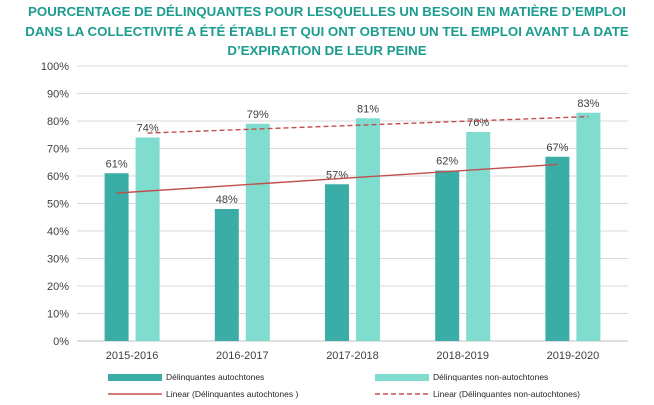 The image size is (654, 405). Describe the element at coordinates (506, 394) in the screenshot. I see `legend-label: Linear (Délinquantes non-autochtones)` at that location.